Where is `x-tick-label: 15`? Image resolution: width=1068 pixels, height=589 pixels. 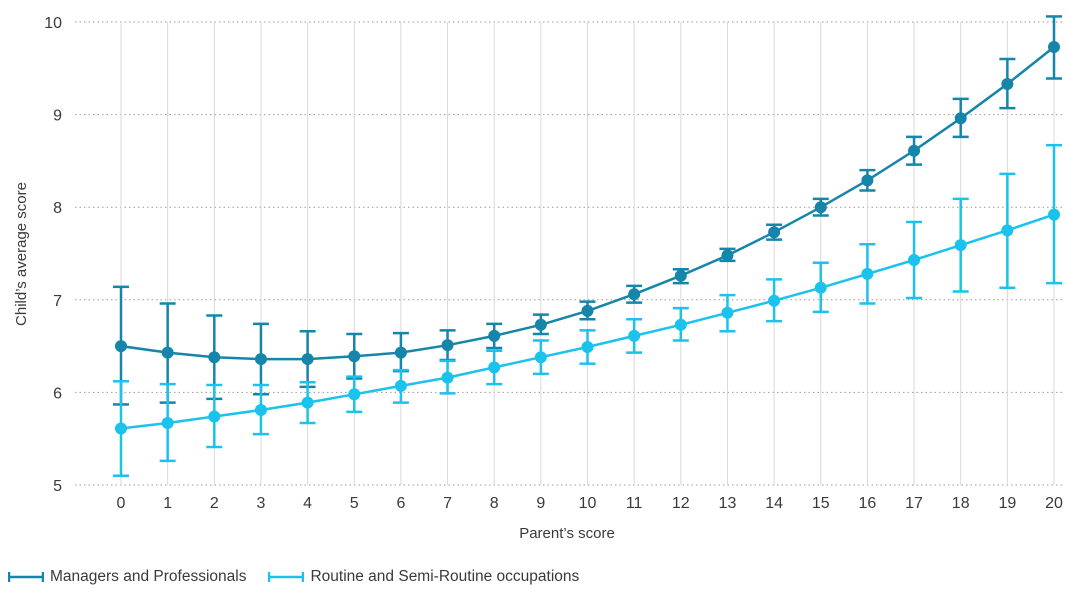
x-tick-label: 15 is located at coordinates (821, 503).